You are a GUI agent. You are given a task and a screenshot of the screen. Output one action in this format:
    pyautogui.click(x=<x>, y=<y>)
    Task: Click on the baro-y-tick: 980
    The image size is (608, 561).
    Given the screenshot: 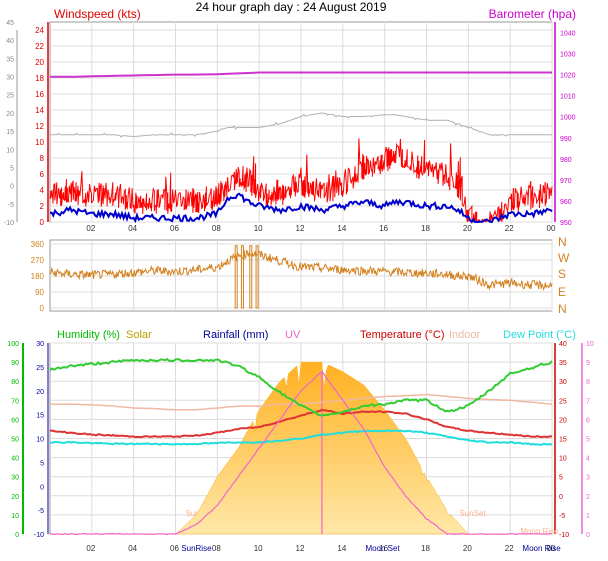 What is the action you would take?
    pyautogui.click(x=566, y=160)
    